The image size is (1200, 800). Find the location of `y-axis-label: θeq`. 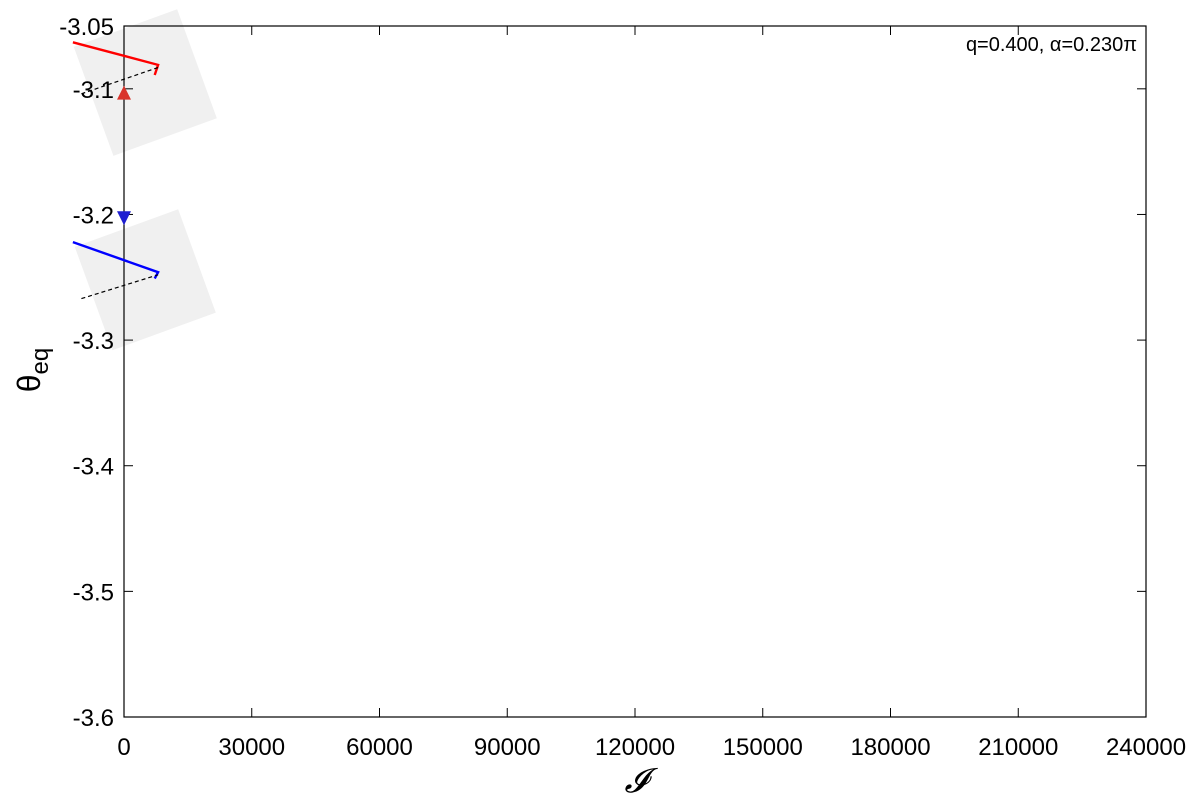

y-axis-label: θeq is located at coordinates (32, 370).